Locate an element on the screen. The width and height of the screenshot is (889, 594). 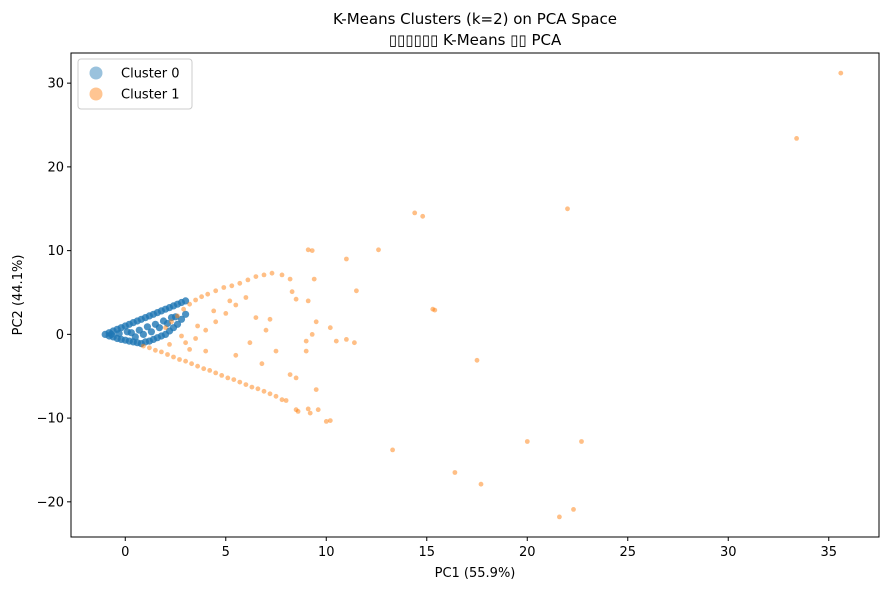
y-tick-label: 30 is located at coordinates (55, 84).